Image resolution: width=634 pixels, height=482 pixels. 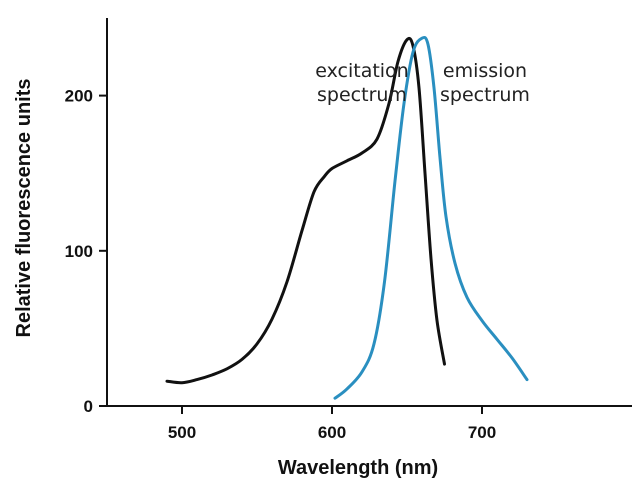 I want to click on y-tick-label: 100, so click(x=79, y=251).